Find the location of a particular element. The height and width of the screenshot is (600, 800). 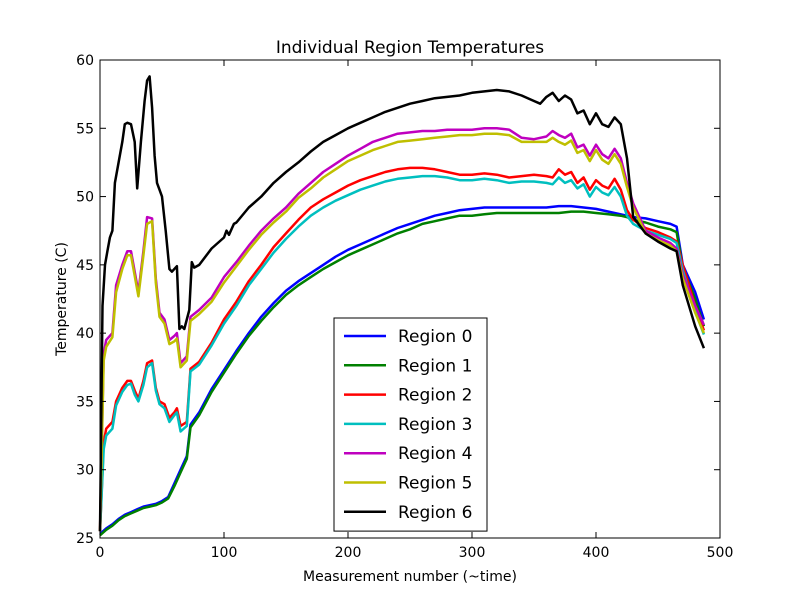

y-tick-label: 25 is located at coordinates (85, 539).